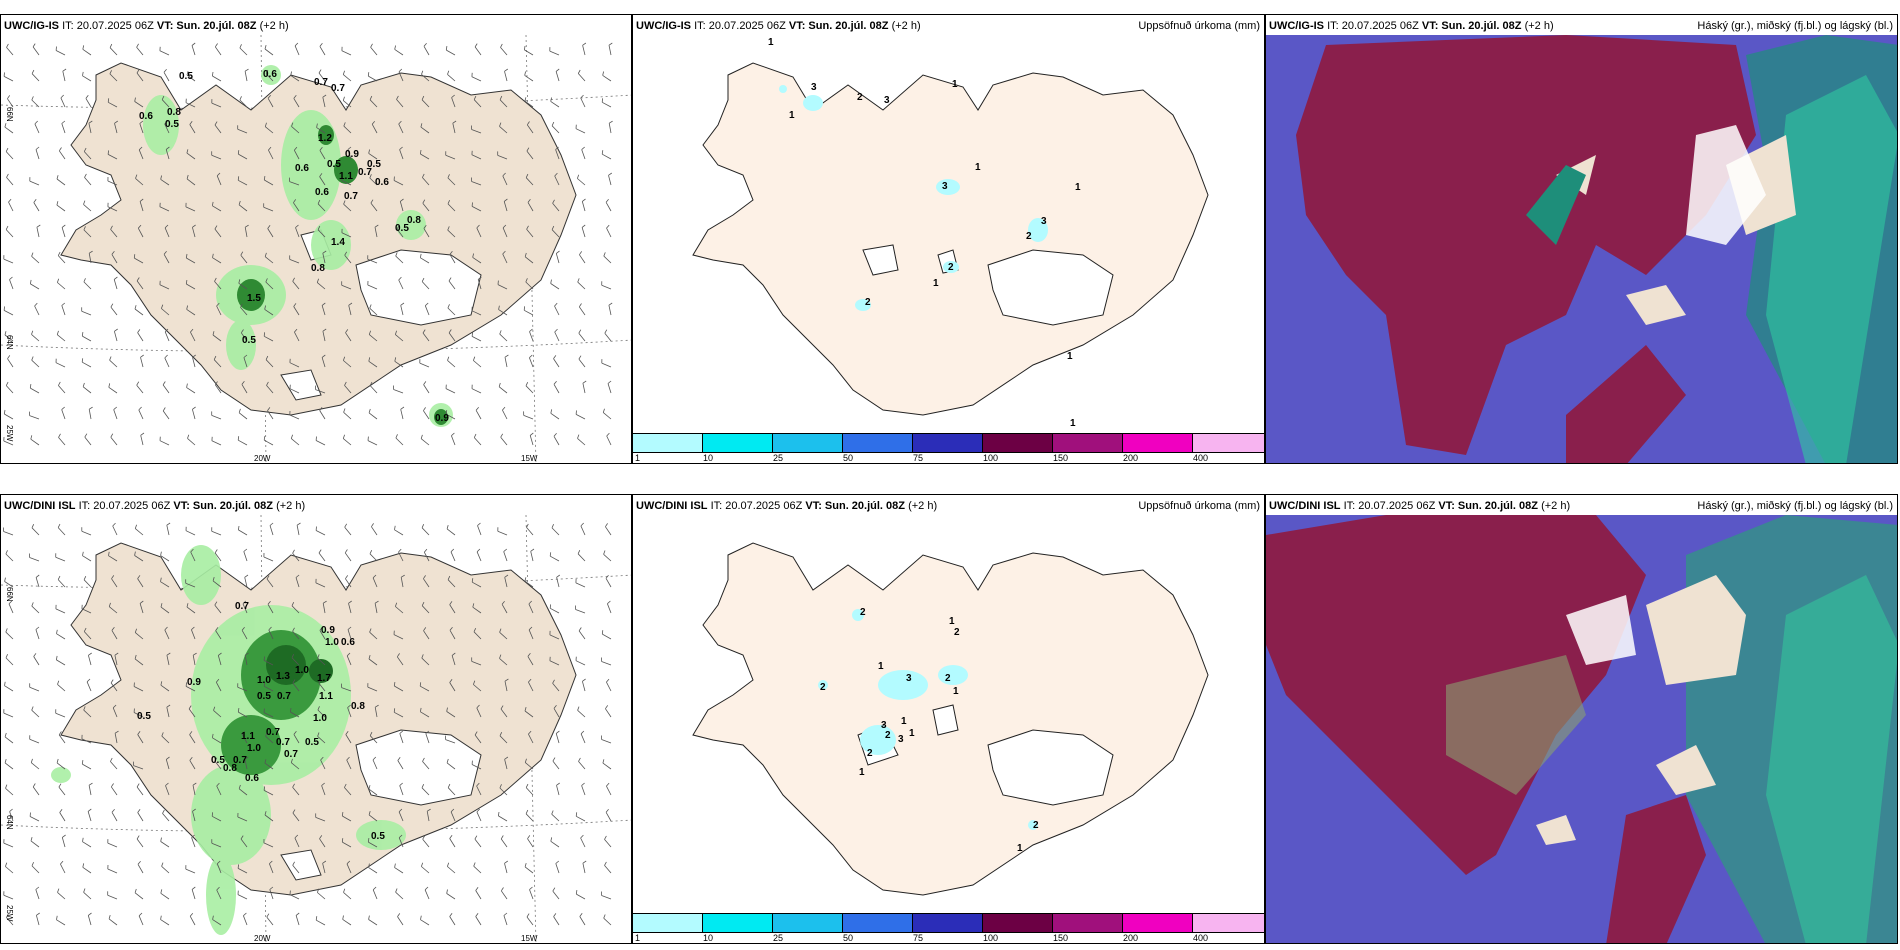 The image size is (1900, 950). I want to click on svg-text: 1.5, so click(254, 298).